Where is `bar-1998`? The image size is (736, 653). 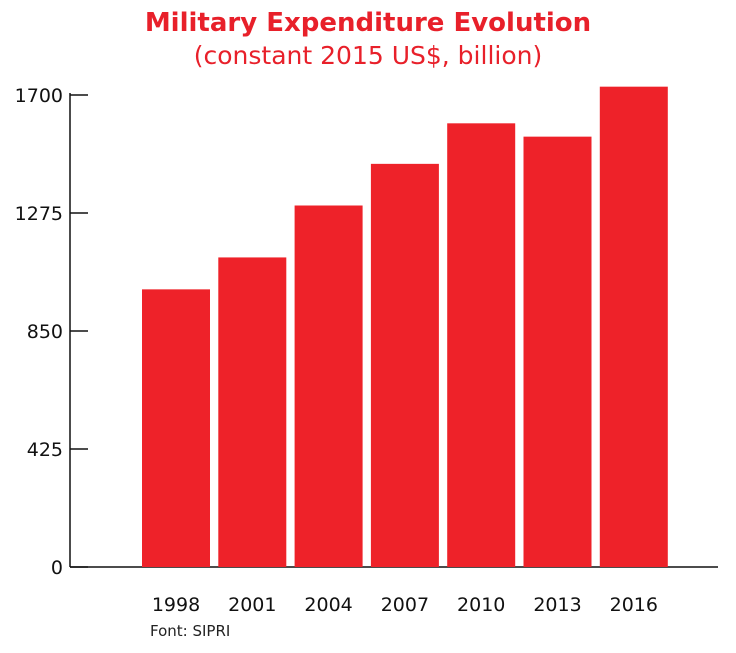 bar-1998 is located at coordinates (176, 428).